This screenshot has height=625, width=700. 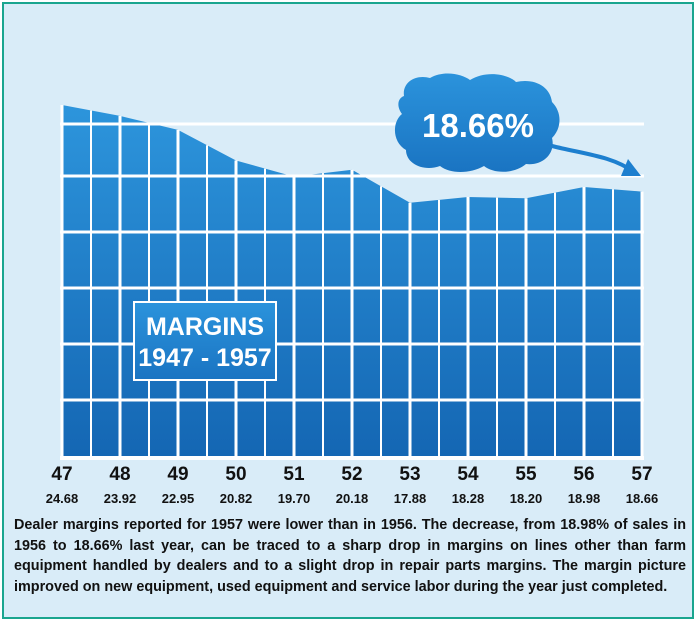 I want to click on x-tick-label: 49, so click(x=177, y=474).